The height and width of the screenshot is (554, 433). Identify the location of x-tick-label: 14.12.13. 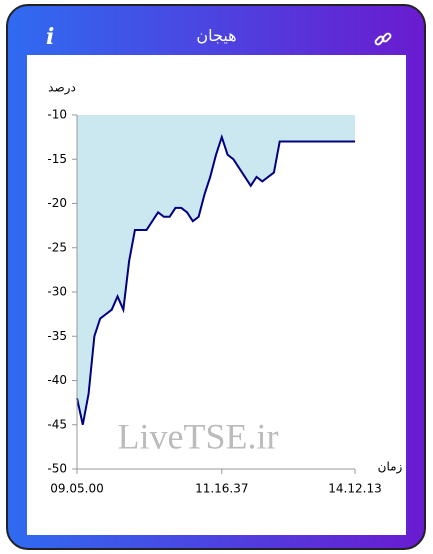
(354, 489).